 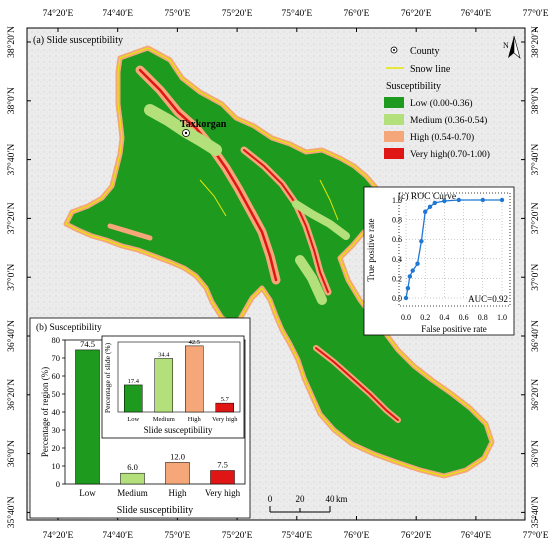 What do you see at coordinates (225, 399) in the screenshot?
I see `slide-bar-value-label: 5.7` at bounding box center [225, 399].